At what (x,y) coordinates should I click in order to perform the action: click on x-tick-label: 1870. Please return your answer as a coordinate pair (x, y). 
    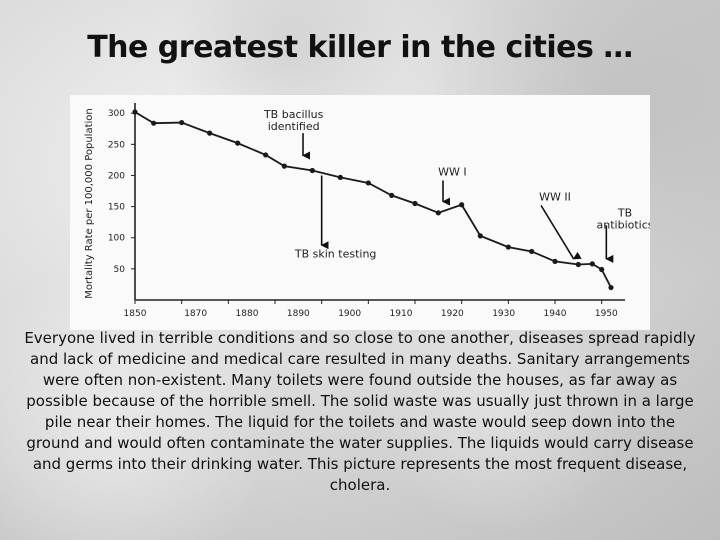
    Looking at the image, I should click on (195, 314).